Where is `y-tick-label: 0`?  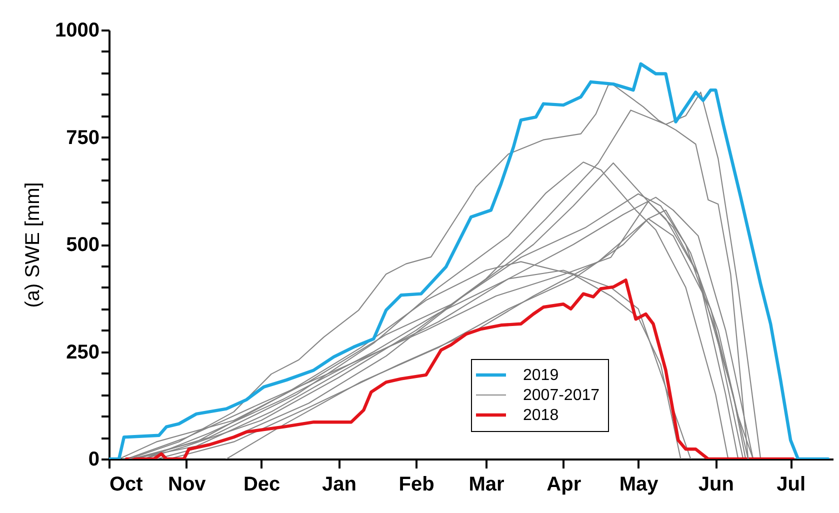 y-tick-label: 0 is located at coordinates (94, 459).